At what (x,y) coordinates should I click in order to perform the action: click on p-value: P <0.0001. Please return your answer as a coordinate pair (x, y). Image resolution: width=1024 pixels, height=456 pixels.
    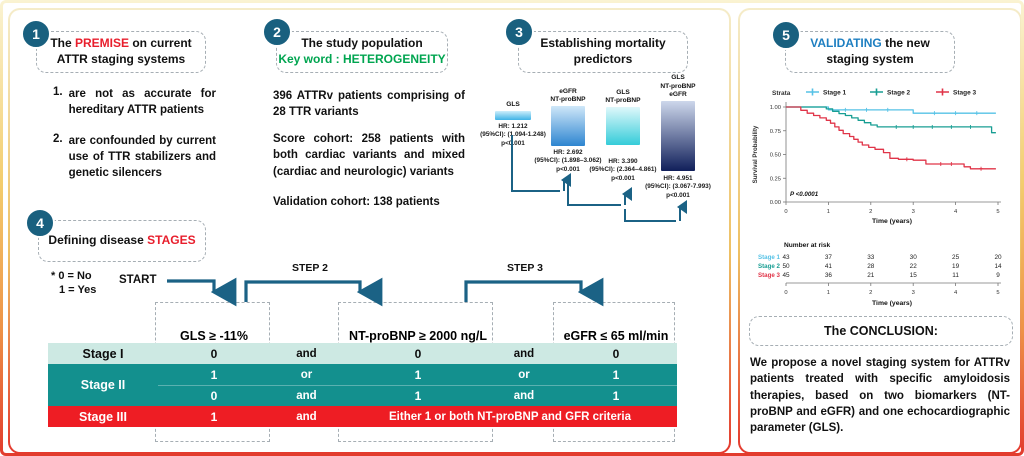
    Looking at the image, I should click on (804, 194).